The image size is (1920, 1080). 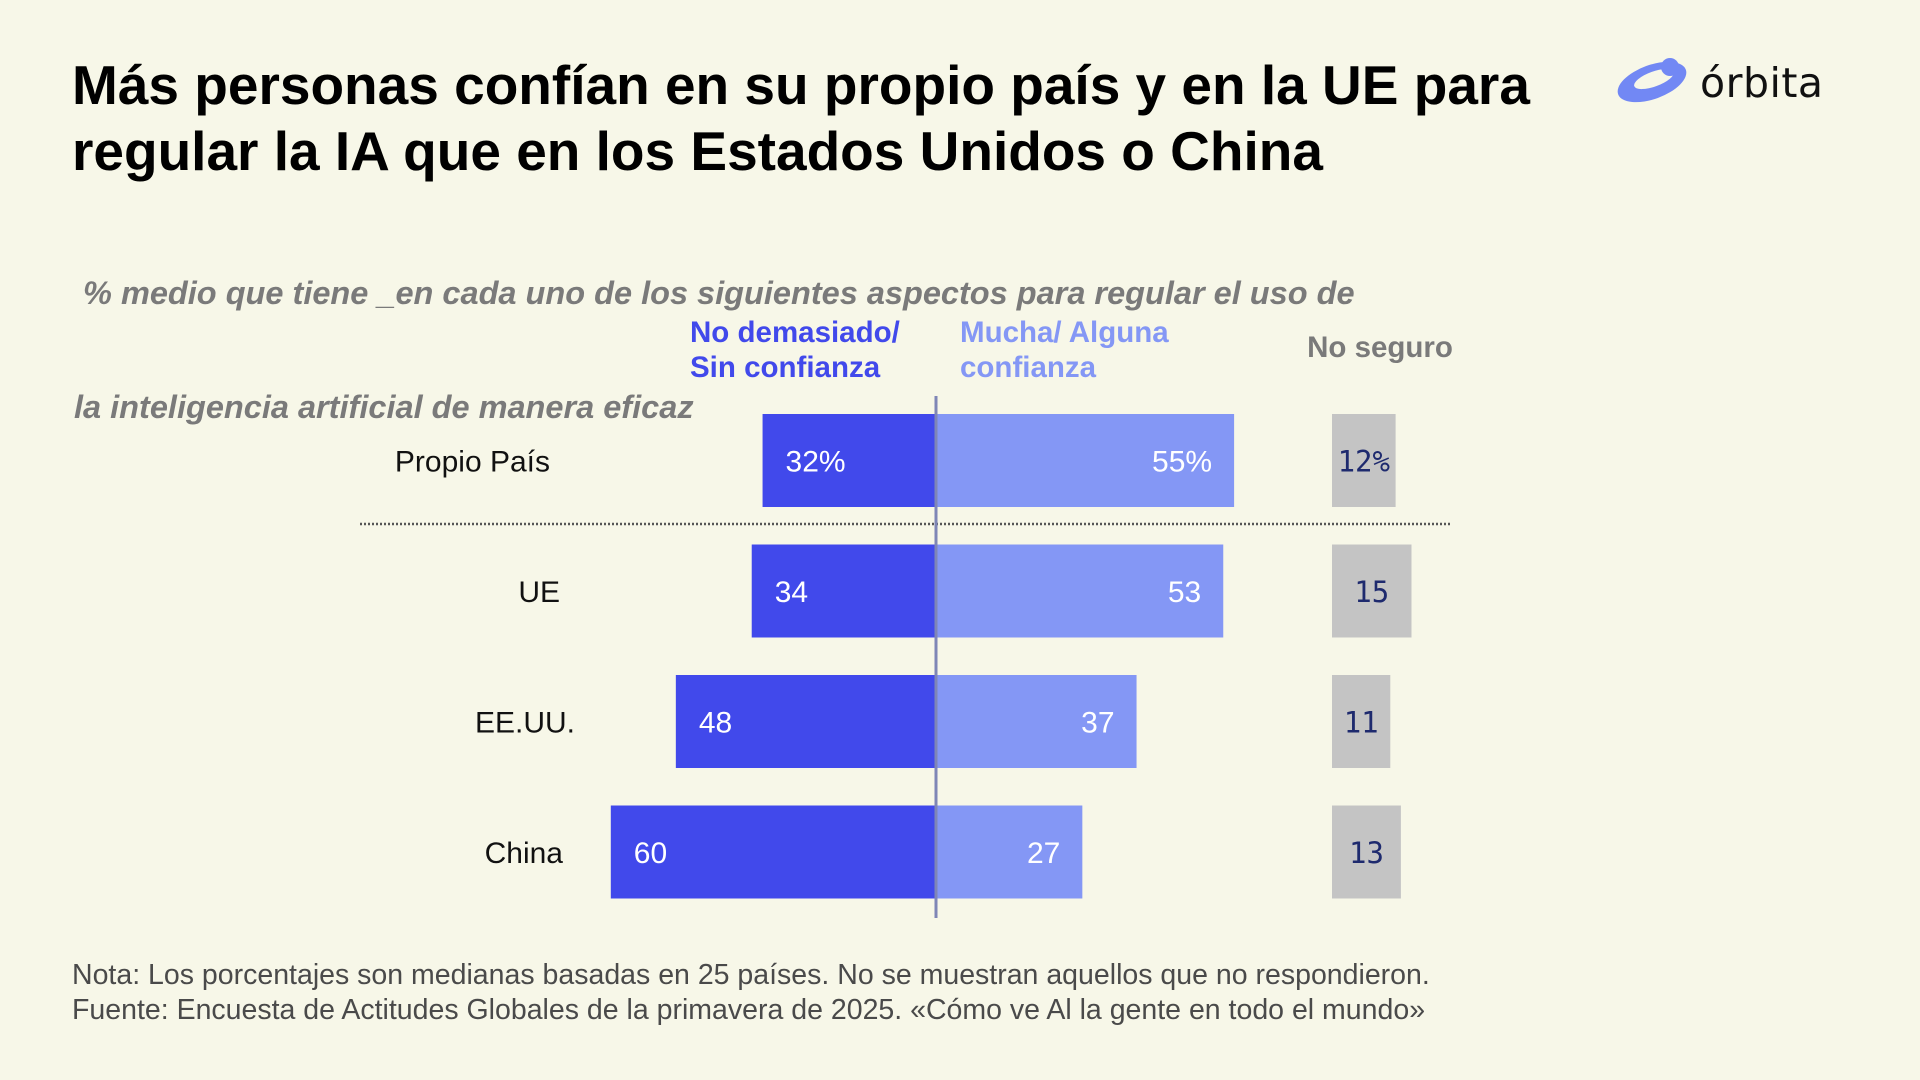 I want to click on legend-label-1-line-1: No demasiado/, so click(x=795, y=332).